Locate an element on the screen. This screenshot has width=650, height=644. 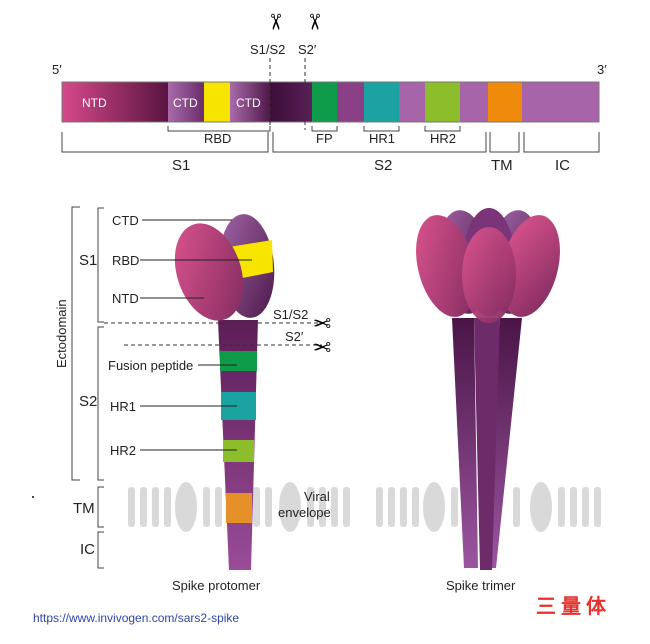
s2-linker1 is located at coordinates (350, 102).